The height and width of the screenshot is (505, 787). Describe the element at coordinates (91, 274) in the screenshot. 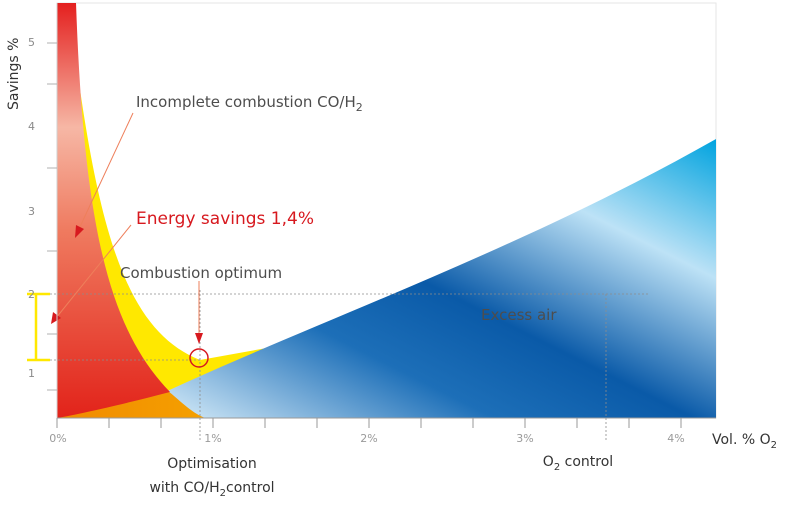

I see `energy-leader-arrow` at that location.